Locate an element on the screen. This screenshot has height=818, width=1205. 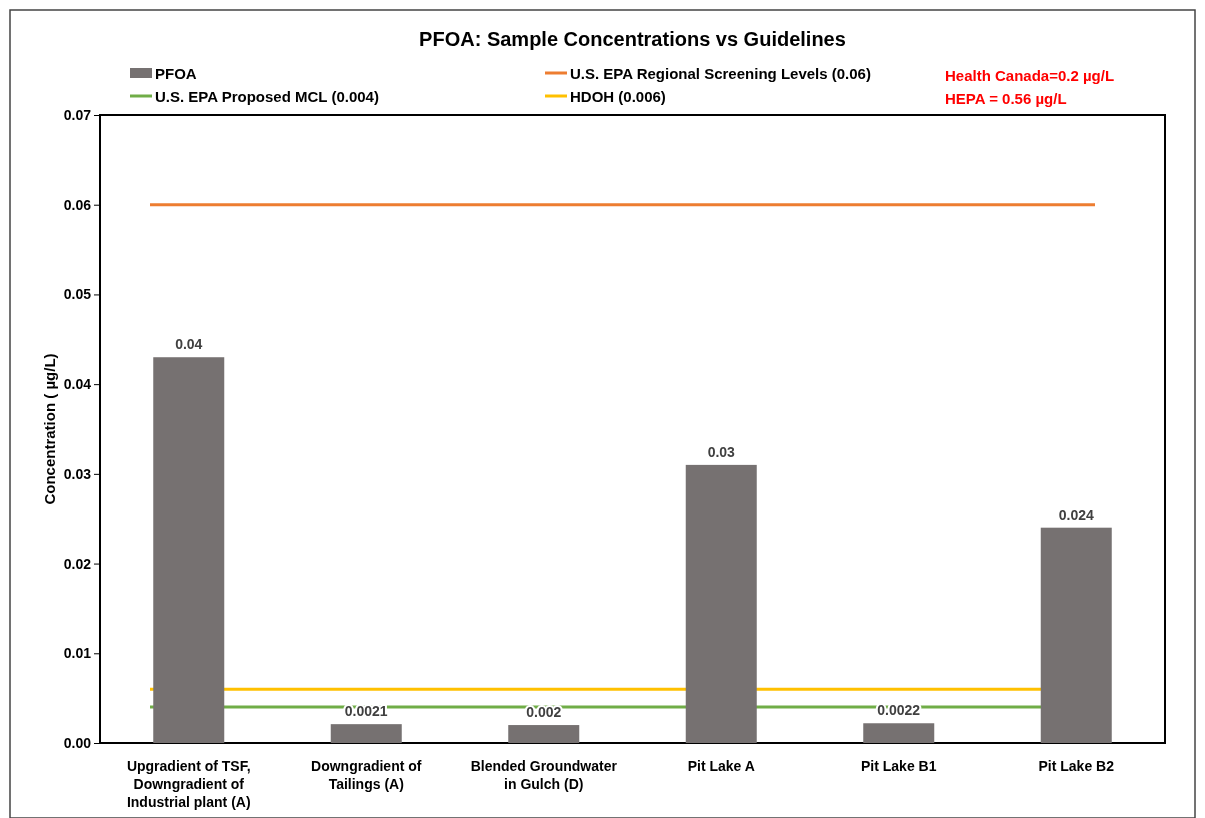
y-axis-title: Concentration ( µg/L) is located at coordinates (49, 429).